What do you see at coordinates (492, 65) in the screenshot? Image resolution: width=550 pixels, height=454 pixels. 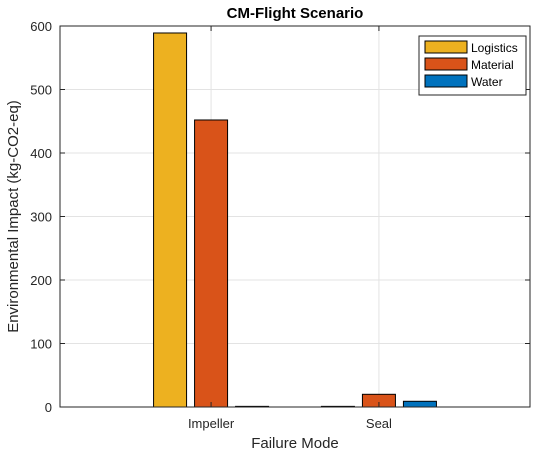 I see `legend-label-material: Material` at bounding box center [492, 65].